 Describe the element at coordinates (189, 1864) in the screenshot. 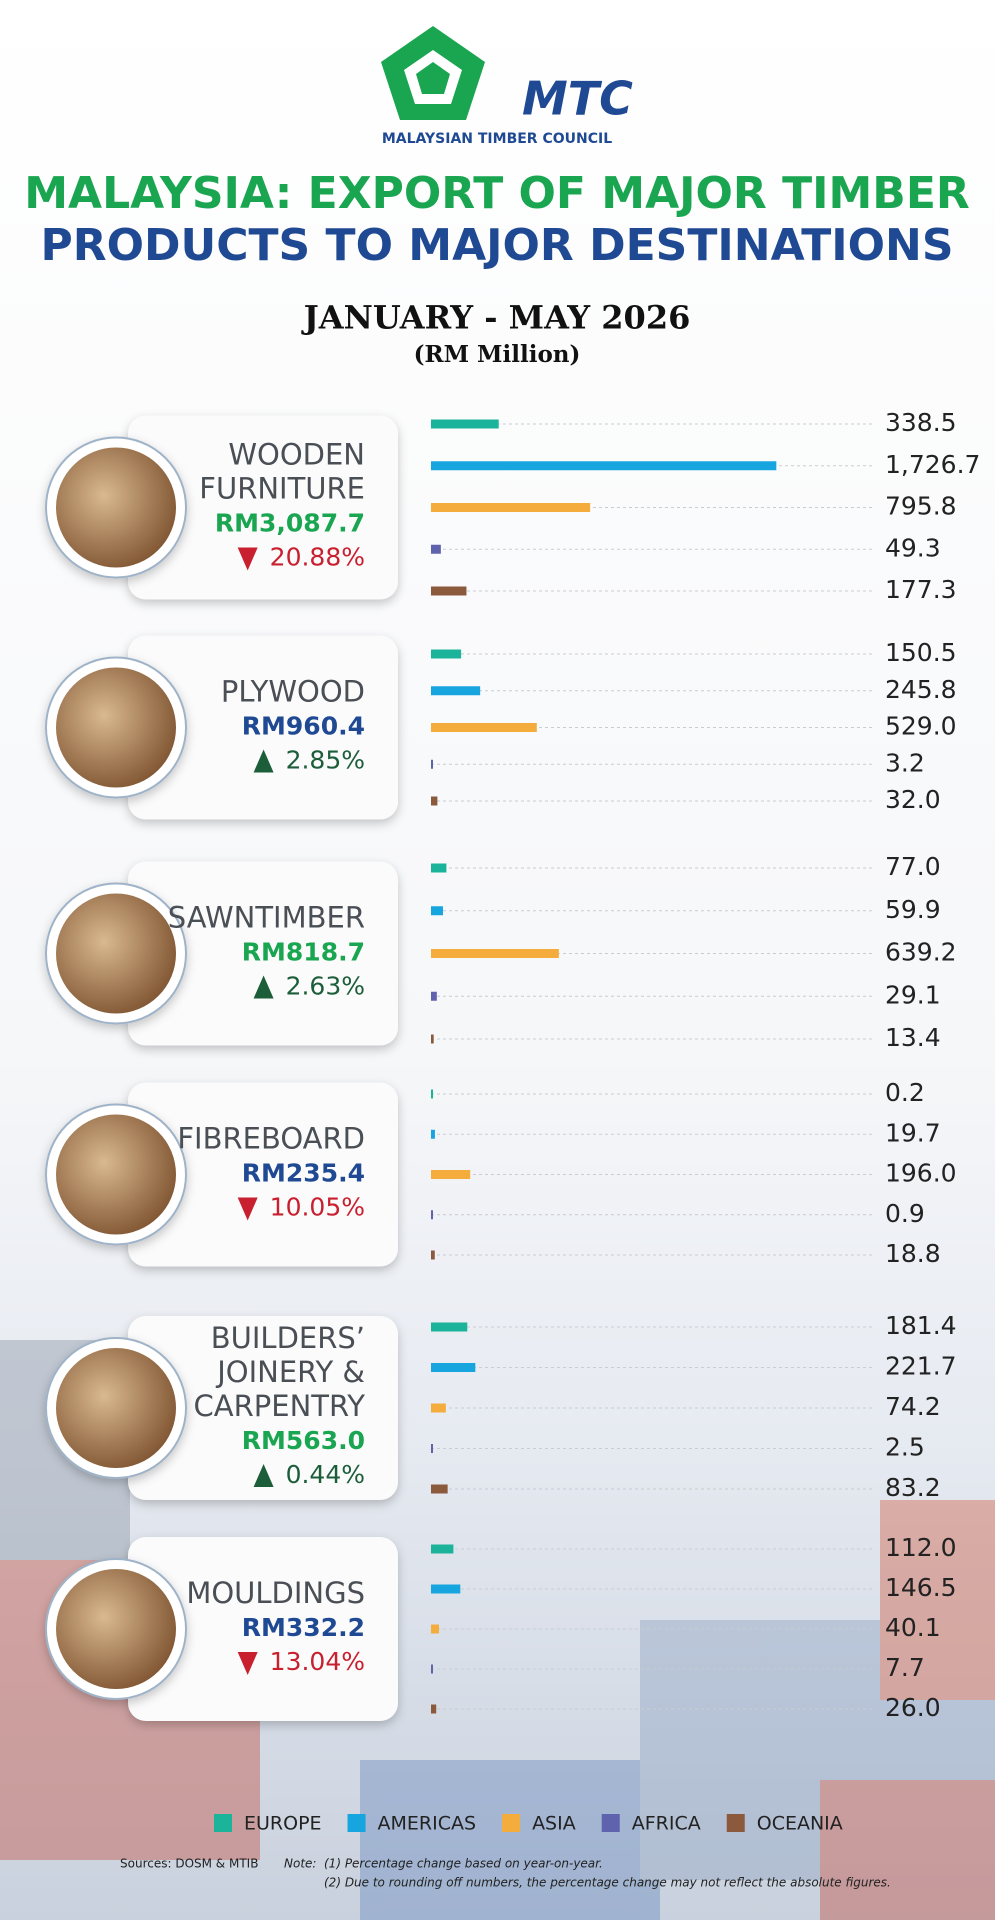

I see `sources: Sources: DOSM & MTIB` at that location.